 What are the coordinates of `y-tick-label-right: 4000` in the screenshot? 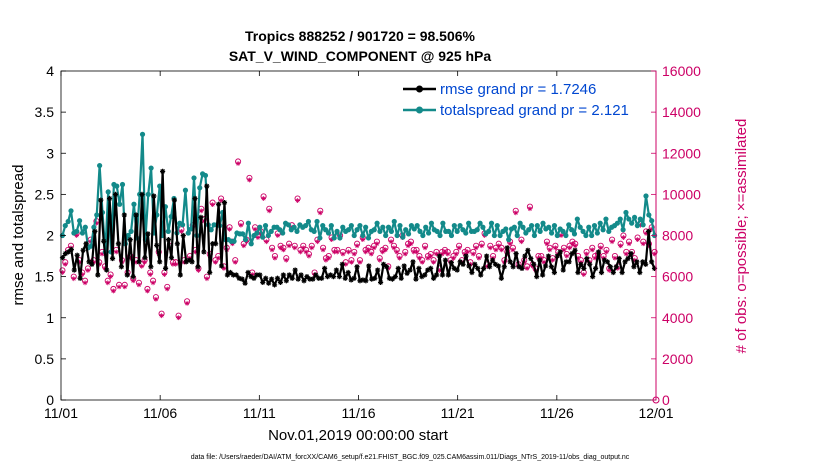 It's located at (677, 318).